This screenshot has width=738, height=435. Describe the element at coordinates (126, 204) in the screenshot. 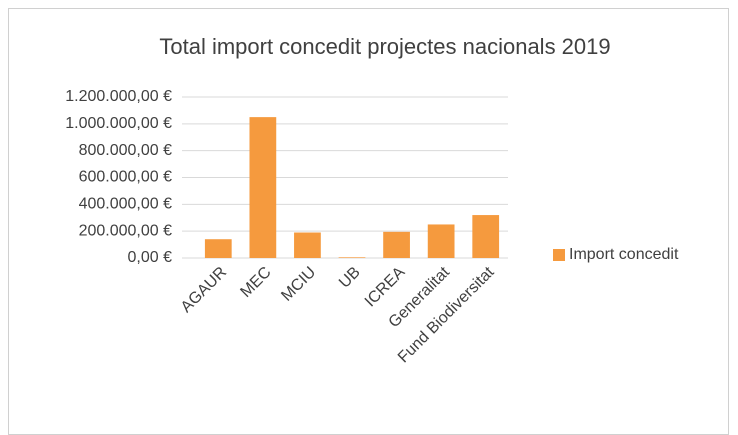

I see `y-tick-label: 400.000,00 €` at that location.